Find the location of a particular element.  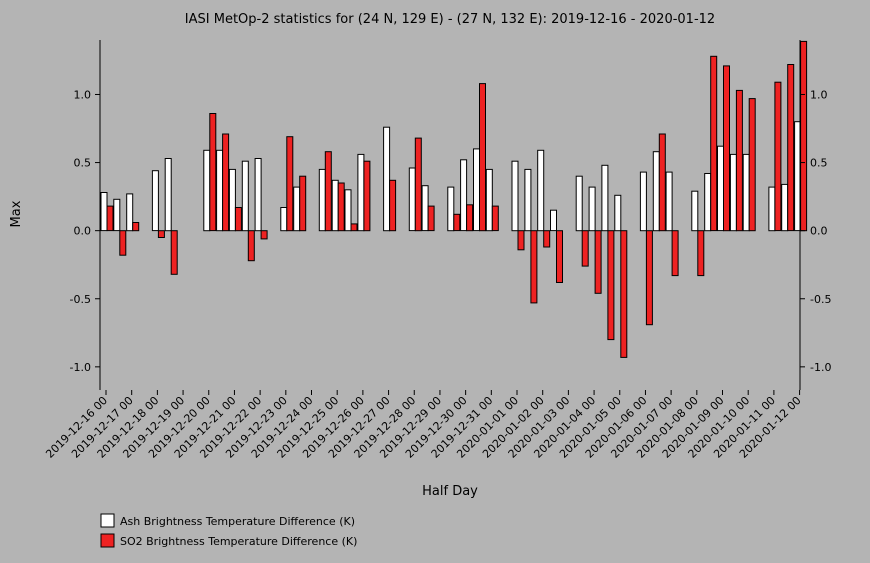

y-tick-label-left: 1.0 is located at coordinates (83, 94).